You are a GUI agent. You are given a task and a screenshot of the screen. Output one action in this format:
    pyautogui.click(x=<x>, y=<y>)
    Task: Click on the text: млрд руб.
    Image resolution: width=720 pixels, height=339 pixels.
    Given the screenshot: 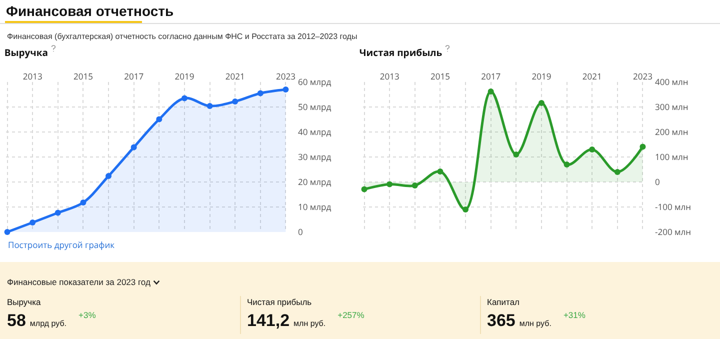 What is the action you would take?
    pyautogui.click(x=48, y=323)
    